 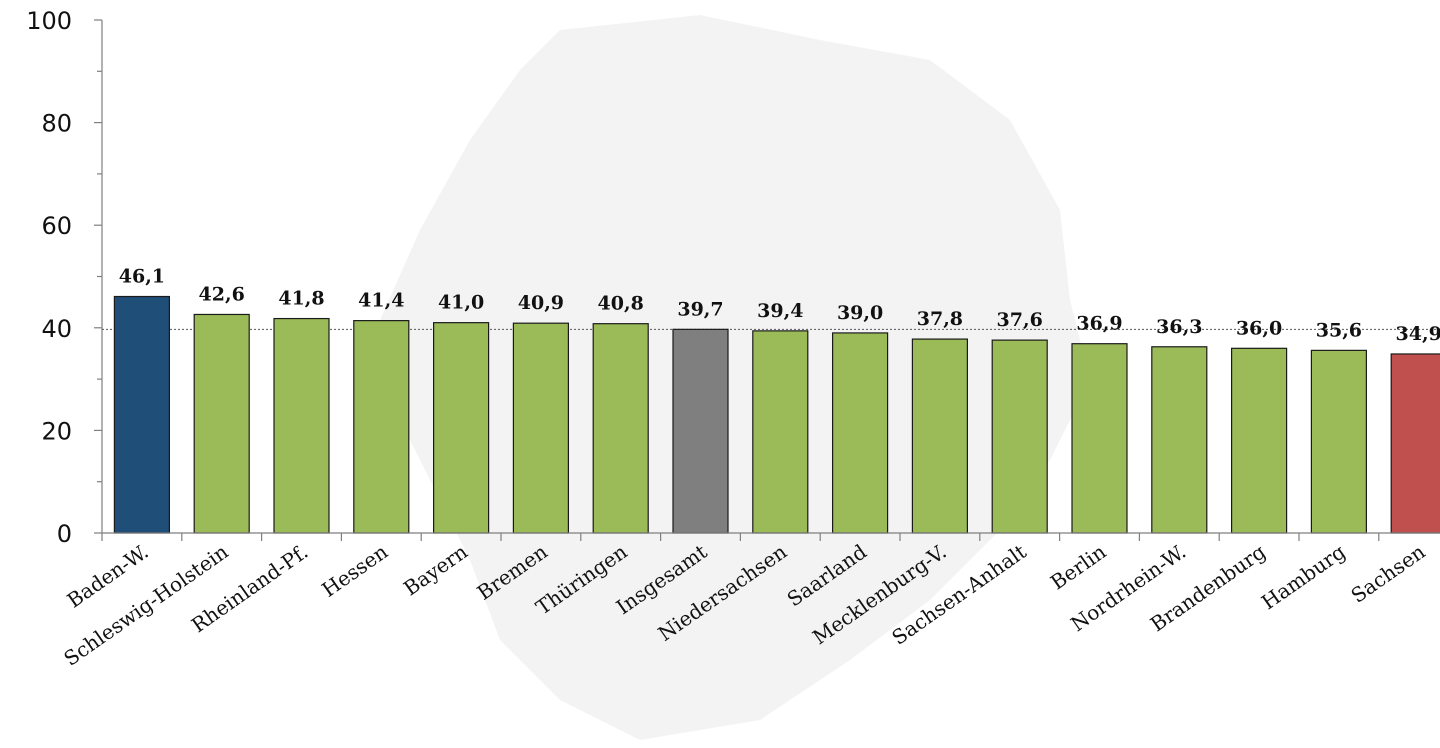 What do you see at coordinates (1418, 334) in the screenshot?
I see `data-label: 34,9` at bounding box center [1418, 334].